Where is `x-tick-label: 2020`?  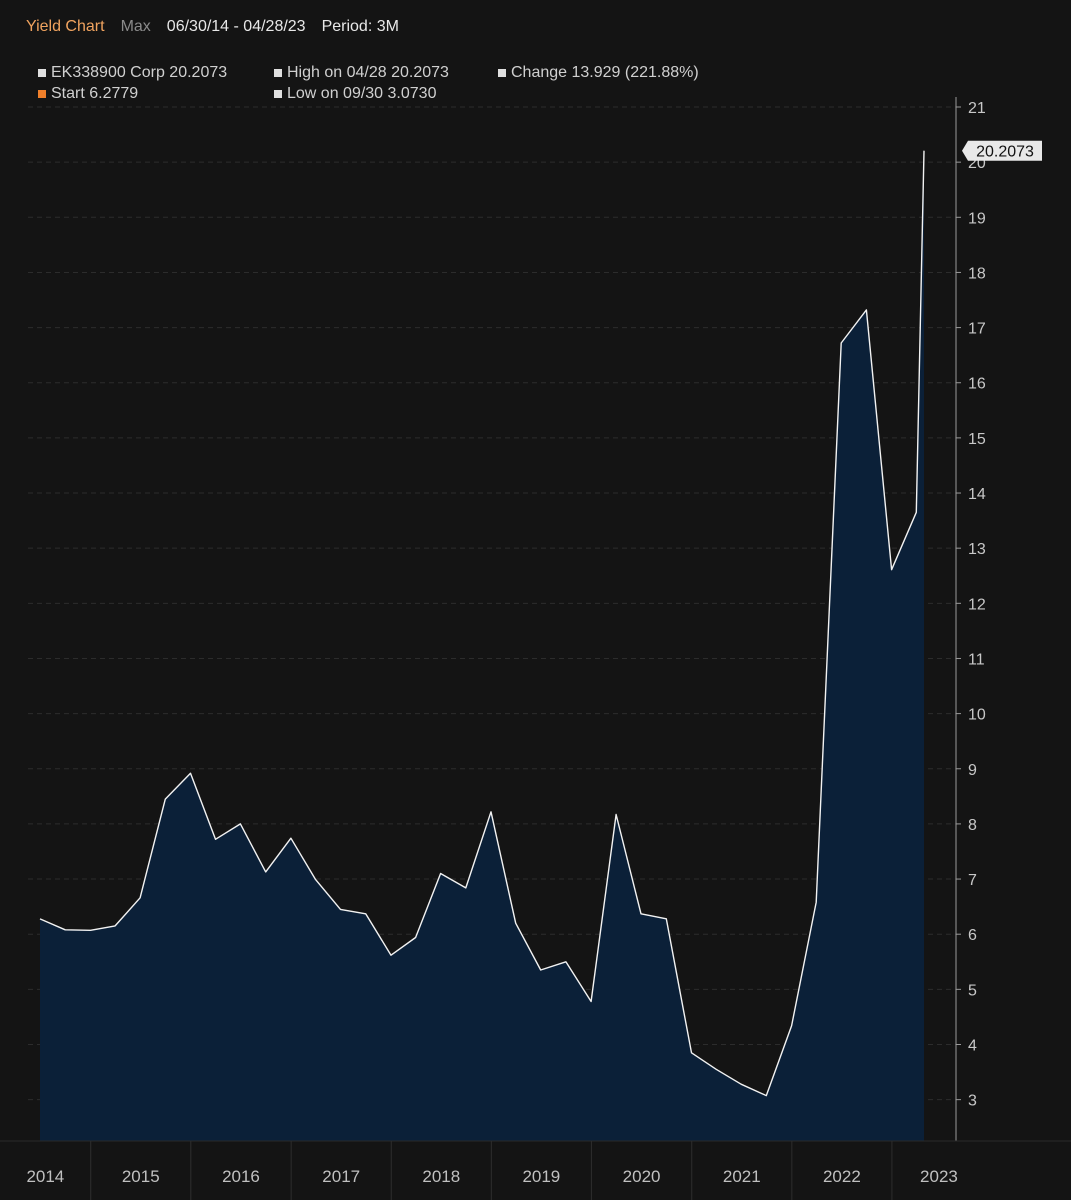 x-tick-label: 2020 is located at coordinates (642, 1176).